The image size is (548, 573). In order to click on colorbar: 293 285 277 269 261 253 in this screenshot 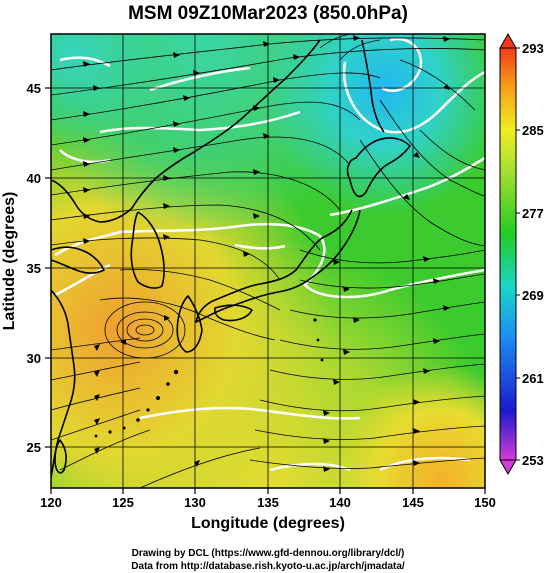, I will do `click(521, 254)`.